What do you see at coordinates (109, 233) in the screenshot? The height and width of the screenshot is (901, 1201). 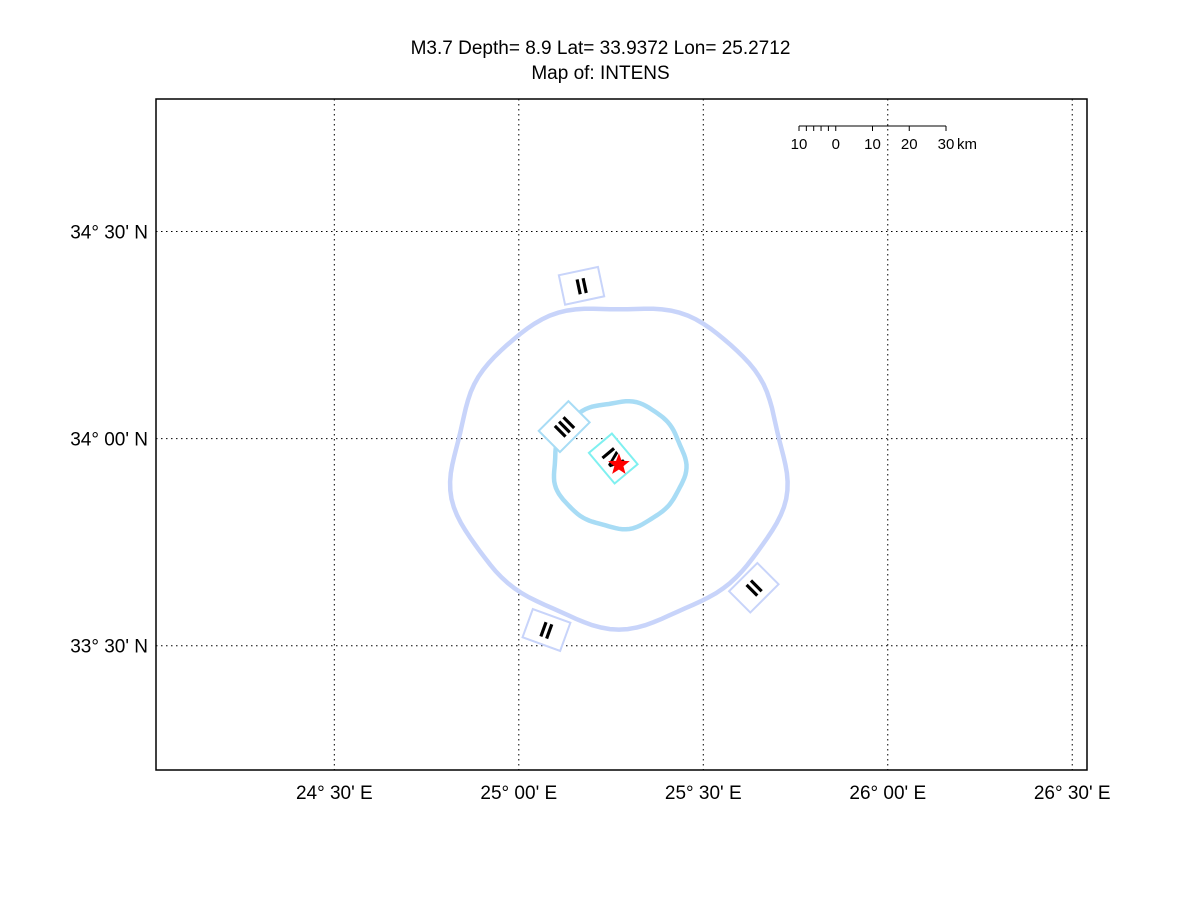 I see `lat-tick-label: 34° 30' N` at bounding box center [109, 233].